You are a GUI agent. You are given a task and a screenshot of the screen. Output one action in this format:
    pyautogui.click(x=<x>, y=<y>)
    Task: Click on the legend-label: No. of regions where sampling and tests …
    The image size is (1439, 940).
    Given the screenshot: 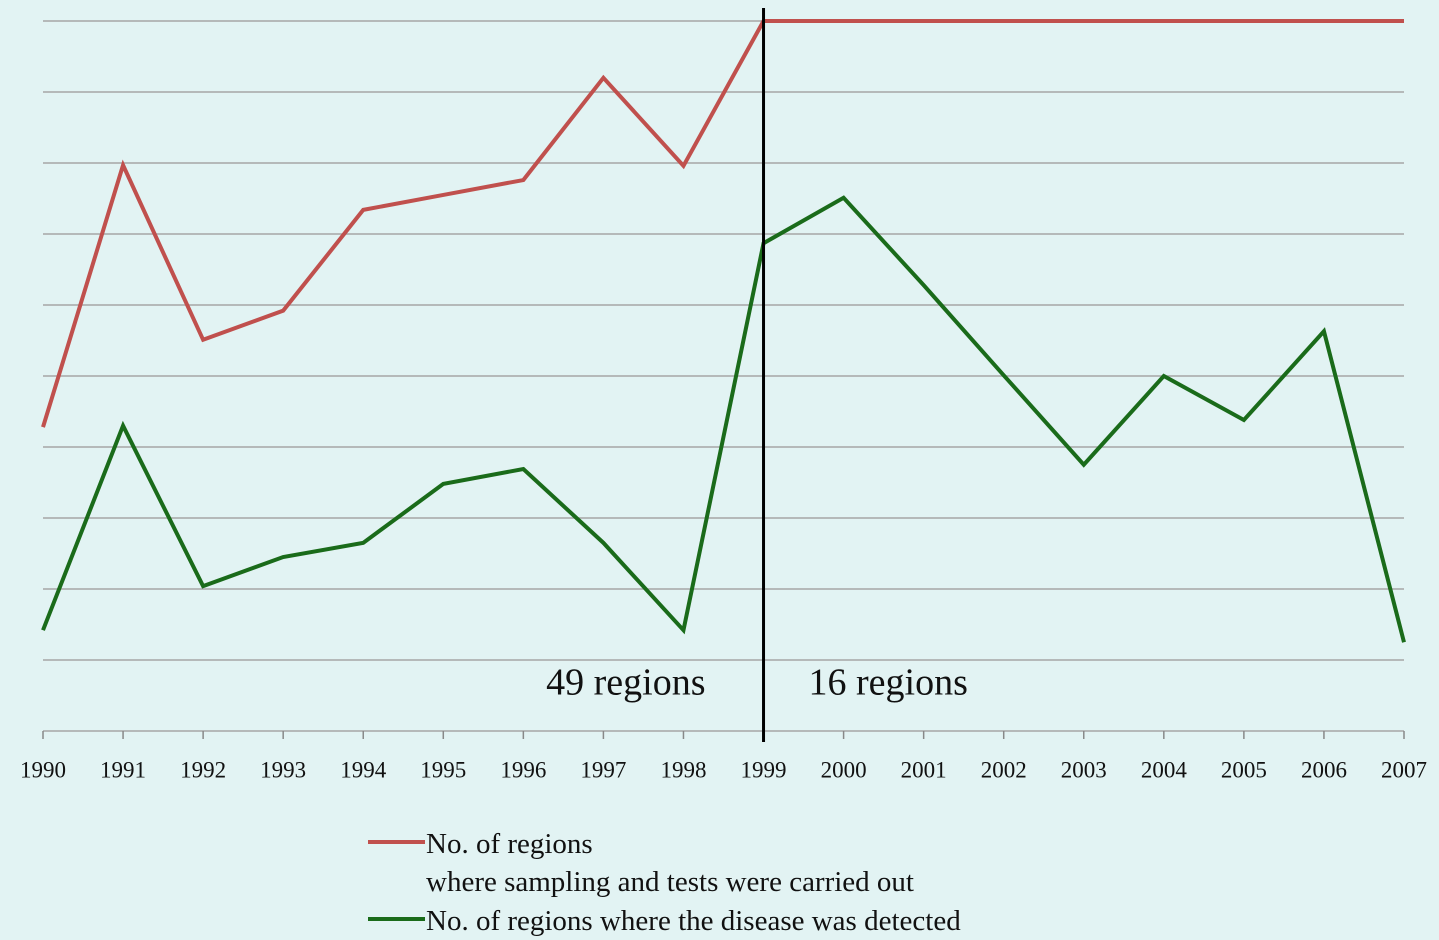 What is the action you would take?
    pyautogui.click(x=670, y=863)
    